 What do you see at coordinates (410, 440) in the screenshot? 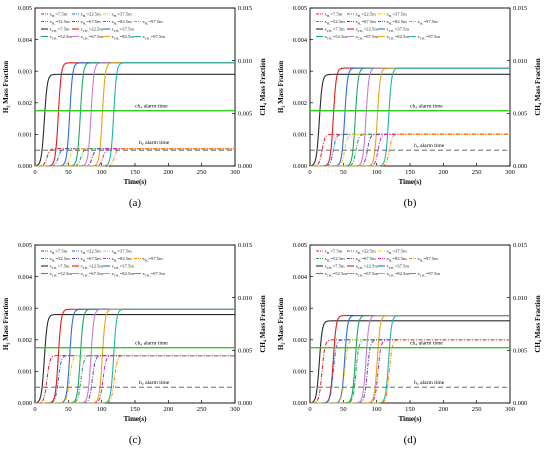
I see `panel-label: (d)` at bounding box center [410, 440].